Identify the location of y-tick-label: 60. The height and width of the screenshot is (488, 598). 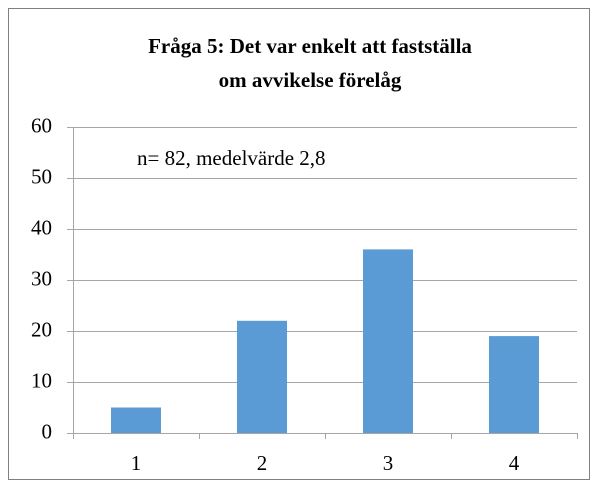
(41, 125).